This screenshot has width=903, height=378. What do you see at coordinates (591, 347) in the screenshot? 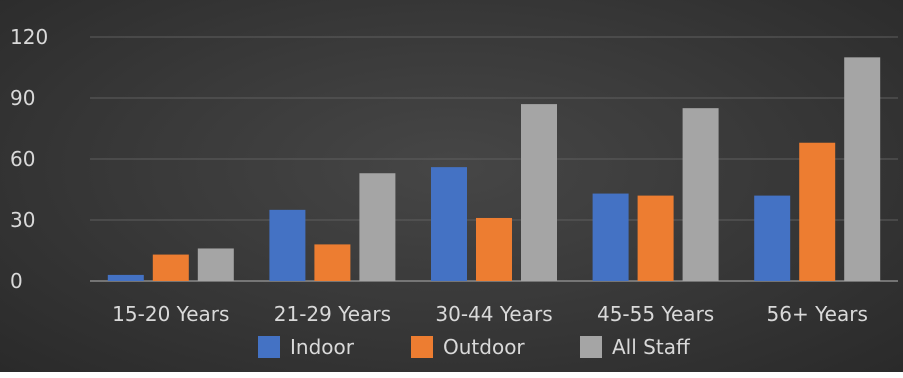
I see `legend-swatch-all-staff` at bounding box center [591, 347].